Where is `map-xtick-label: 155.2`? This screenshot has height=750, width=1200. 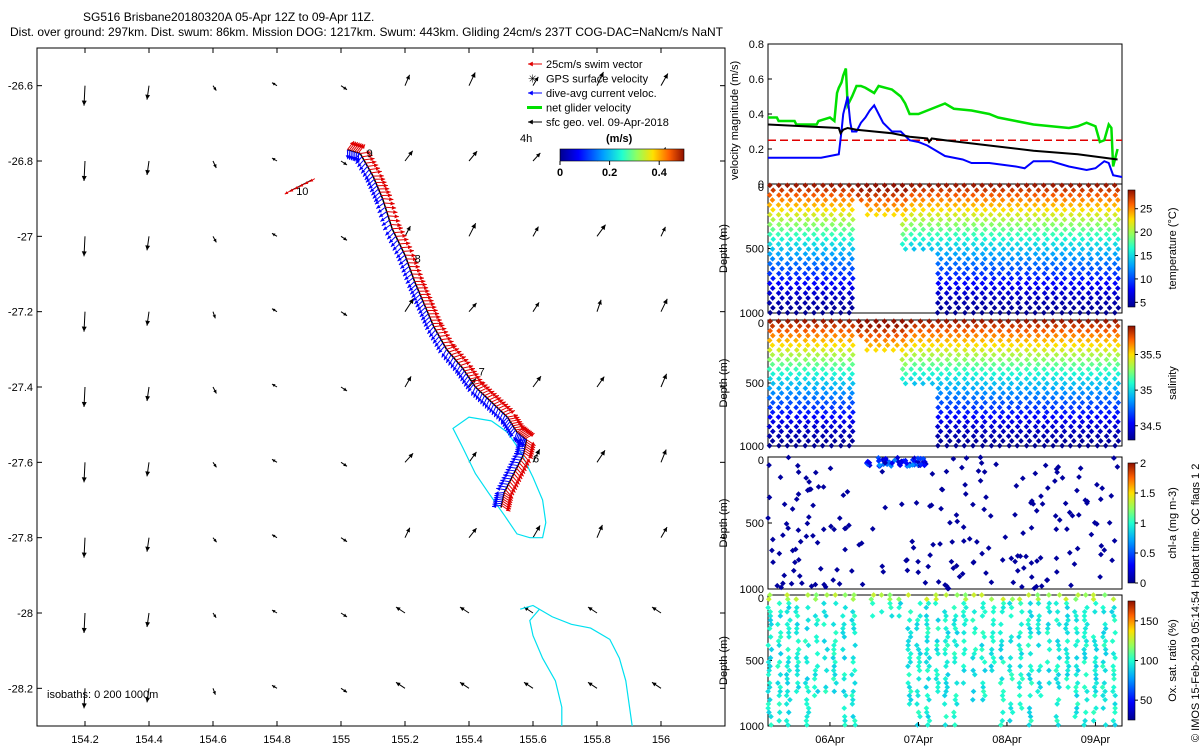
map-xtick-label: 155.2 is located at coordinates (405, 740).